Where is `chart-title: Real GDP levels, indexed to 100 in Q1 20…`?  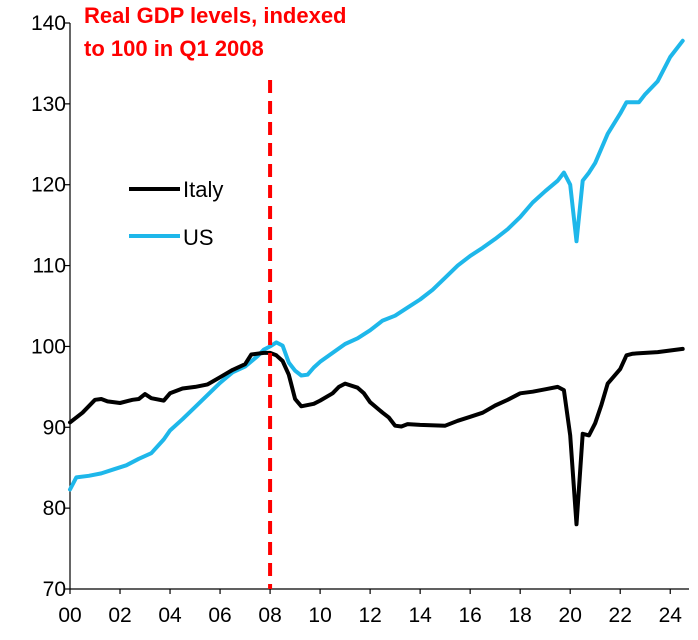
chart-title: Real GDP levels, indexed to 100 in Q1 20… is located at coordinates (215, 32).